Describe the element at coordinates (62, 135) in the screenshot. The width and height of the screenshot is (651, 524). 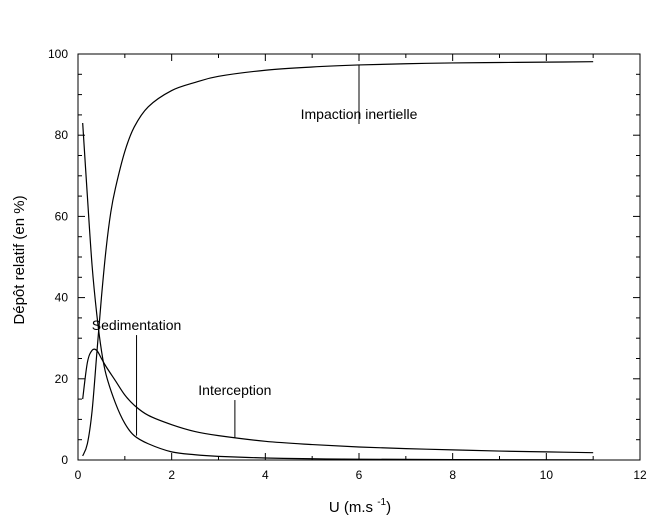
I see `y-tick-label: 80` at that location.